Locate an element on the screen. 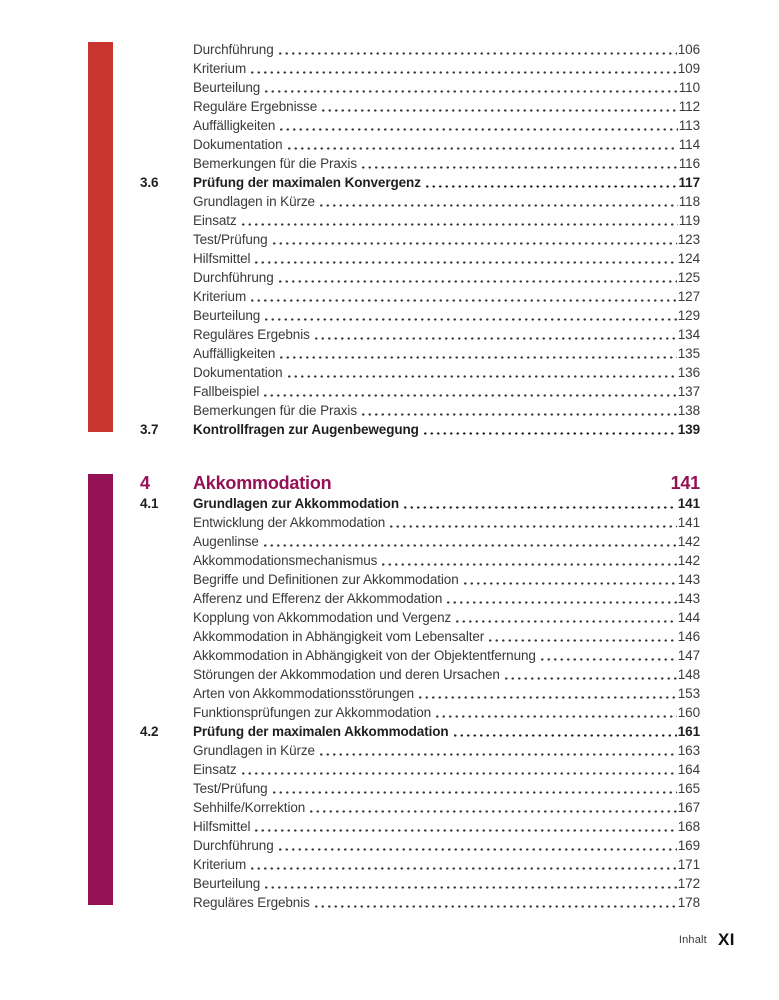  entry-title: Prüfung der maximalen Akkommodation is located at coordinates (321, 731).